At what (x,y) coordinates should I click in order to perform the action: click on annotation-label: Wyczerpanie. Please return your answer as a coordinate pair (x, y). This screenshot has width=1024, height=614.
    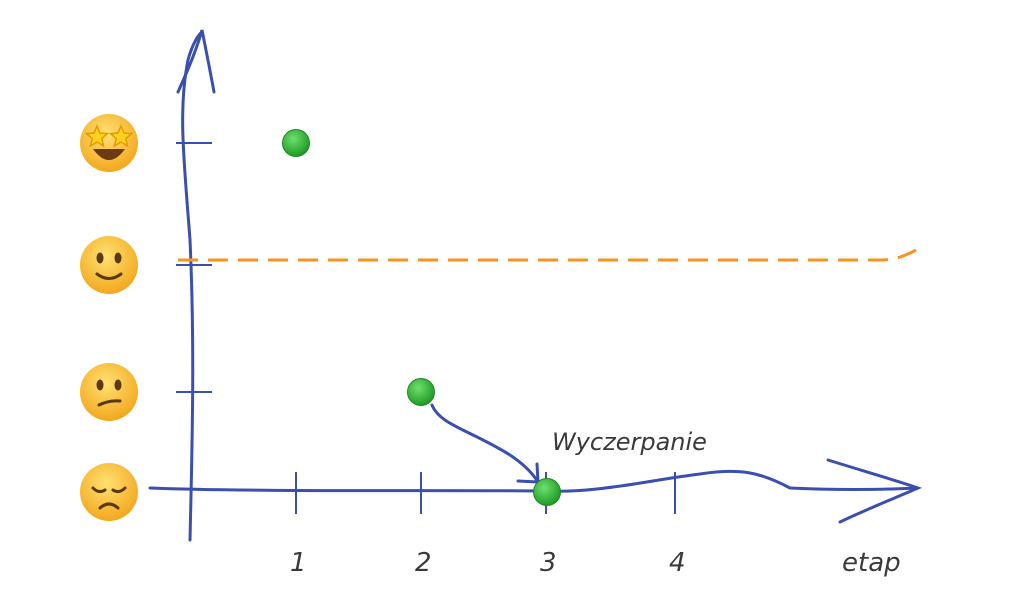
    Looking at the image, I should click on (629, 442).